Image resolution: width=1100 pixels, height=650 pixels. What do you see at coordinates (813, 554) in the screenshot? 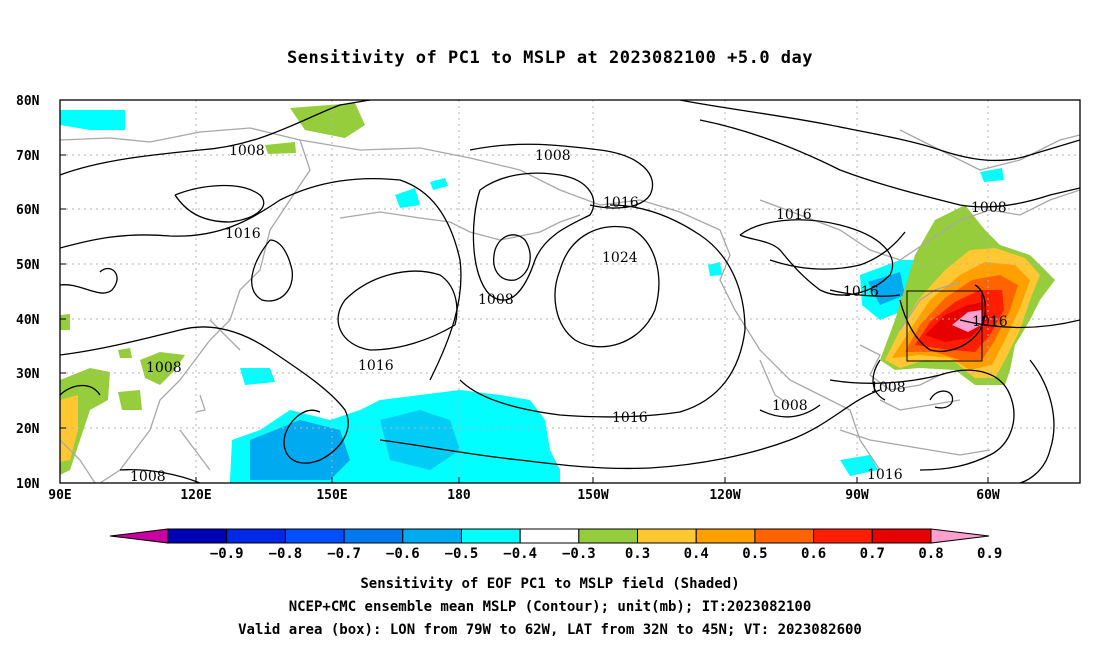
I see `colorbar-label: 0.6` at bounding box center [813, 554].